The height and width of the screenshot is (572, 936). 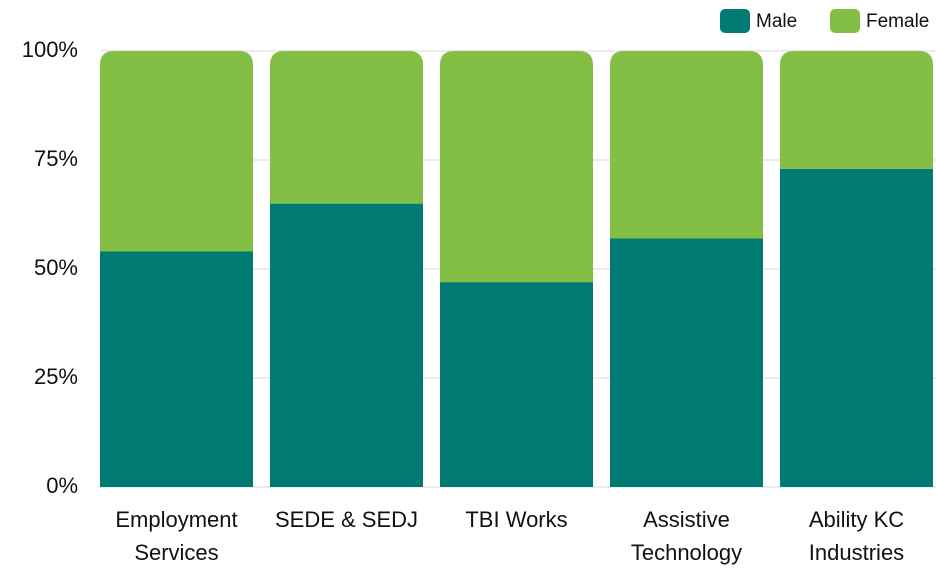 What do you see at coordinates (56, 158) in the screenshot?
I see `y-tick-label: 75%` at bounding box center [56, 158].